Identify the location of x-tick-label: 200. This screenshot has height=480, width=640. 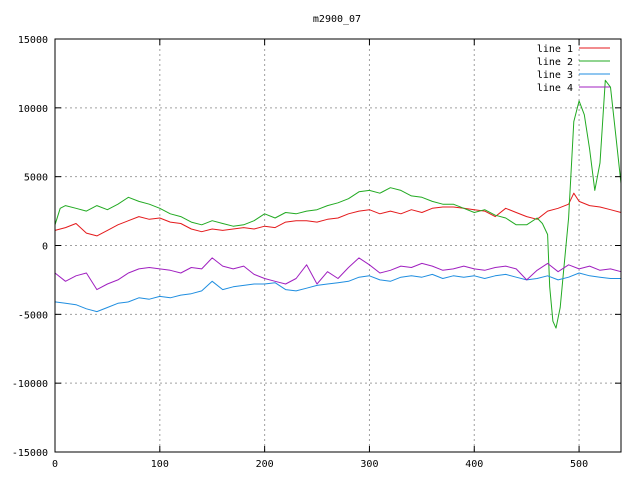
(265, 464).